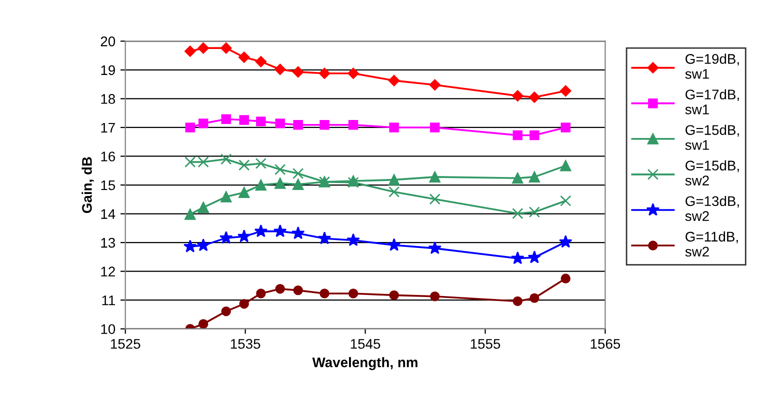 The width and height of the screenshot is (769, 420). Describe the element at coordinates (712, 137) in the screenshot. I see `legend-label: G=15dB, sw1` at that location.